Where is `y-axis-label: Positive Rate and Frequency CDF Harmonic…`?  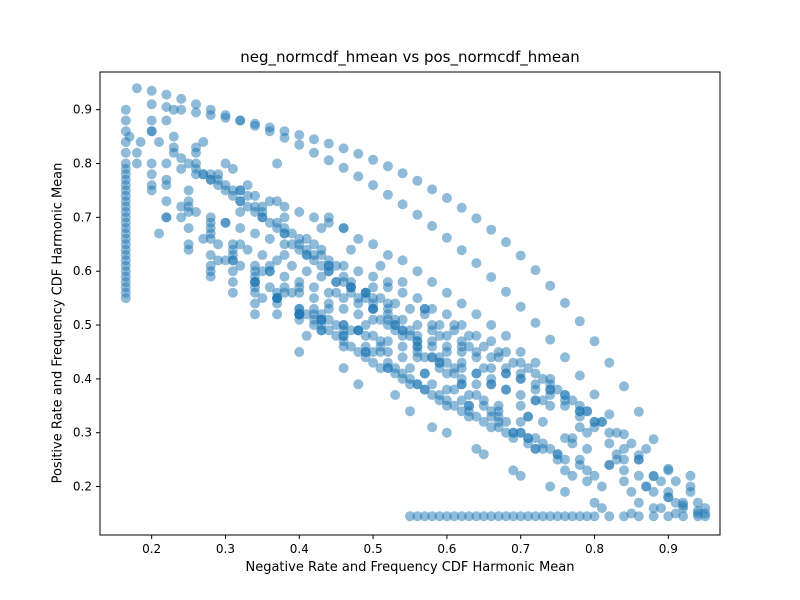 y-axis-label: Positive Rate and Frequency CDF Harmonic… is located at coordinates (58, 323).